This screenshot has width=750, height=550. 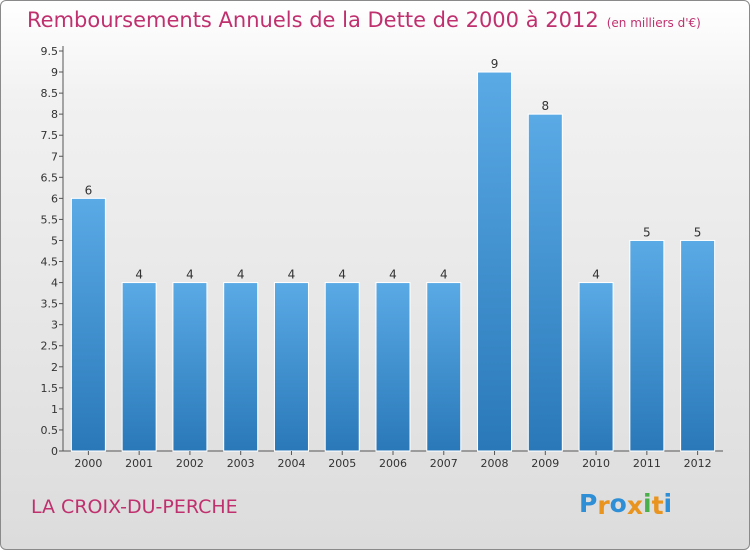 I want to click on x-tick-label: 2006, so click(x=393, y=463).